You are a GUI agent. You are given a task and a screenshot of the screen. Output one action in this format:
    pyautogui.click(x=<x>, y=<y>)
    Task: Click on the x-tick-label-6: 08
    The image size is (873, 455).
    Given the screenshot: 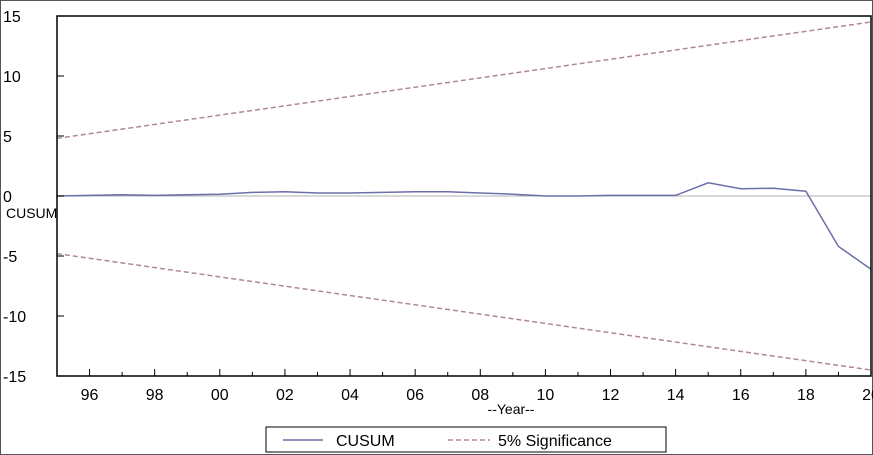 What is the action you would take?
    pyautogui.click(x=480, y=395)
    